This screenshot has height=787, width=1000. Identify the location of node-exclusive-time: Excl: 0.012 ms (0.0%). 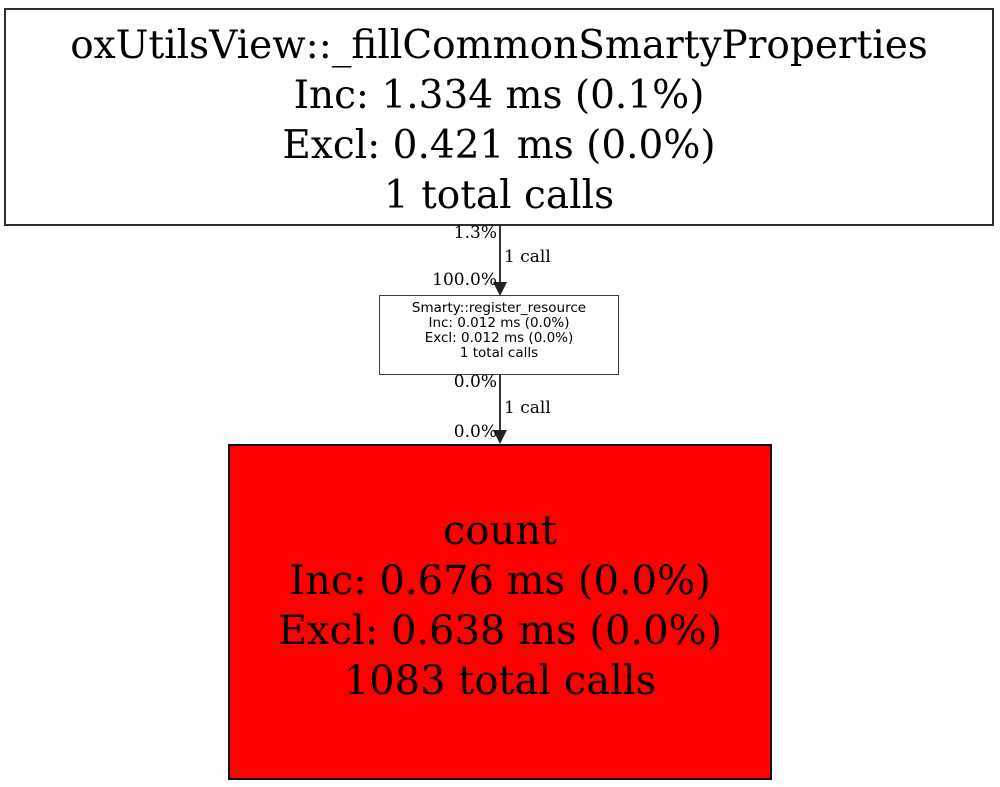
(499, 338).